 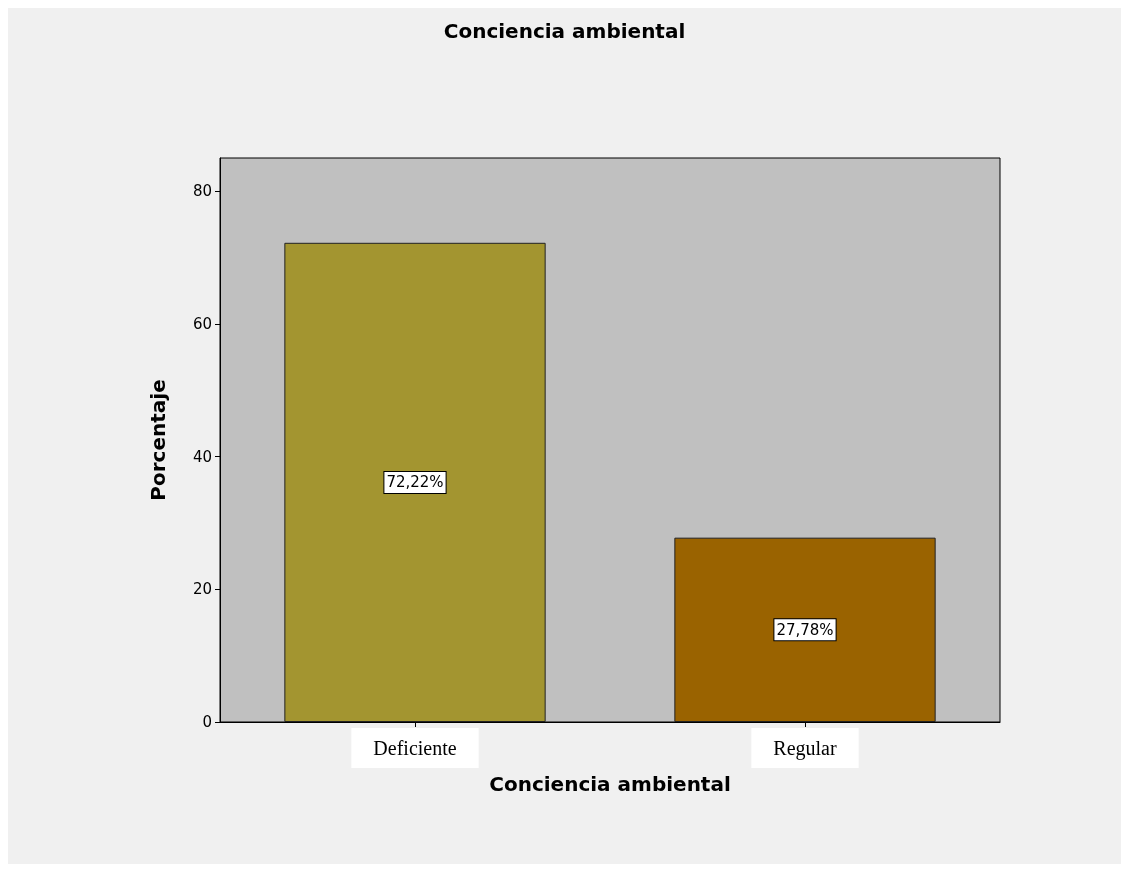 I want to click on y-tick-label: 60, so click(x=202, y=323).